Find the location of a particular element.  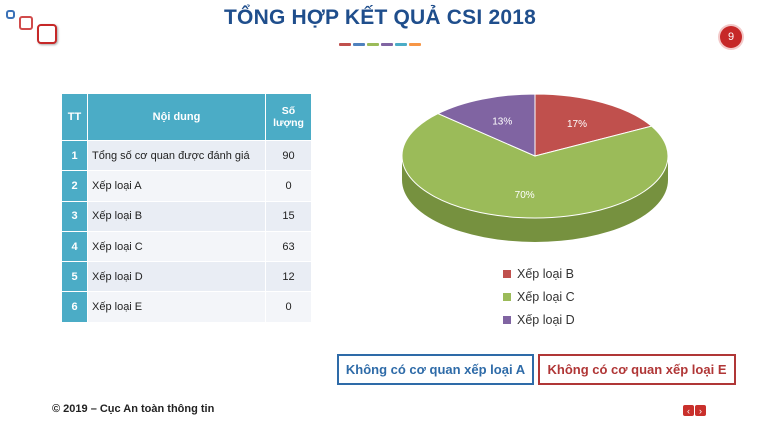

pie-chart: 17% 70% 13% is located at coordinates (535, 167).